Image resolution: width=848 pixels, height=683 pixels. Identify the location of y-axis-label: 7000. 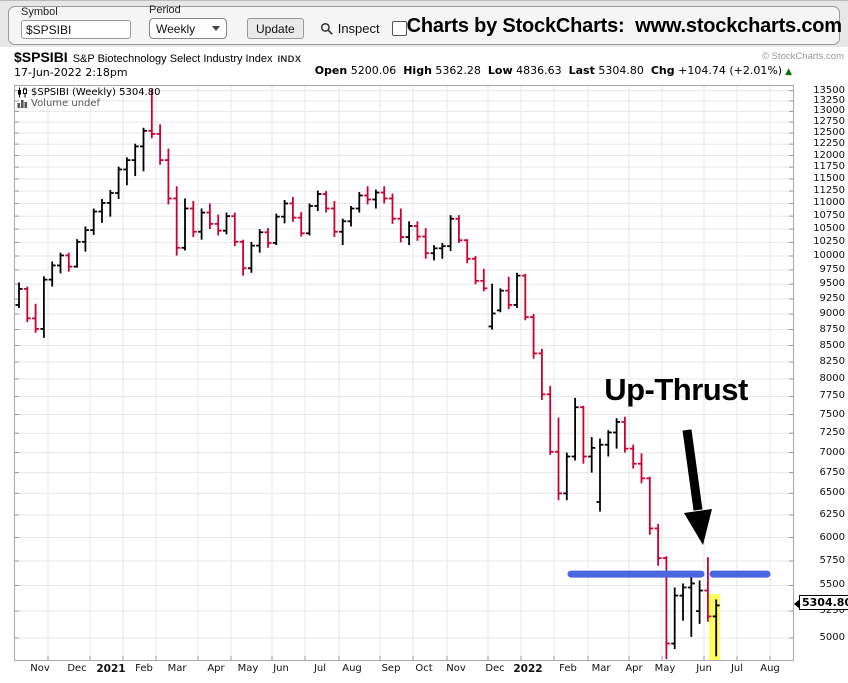
(832, 452).